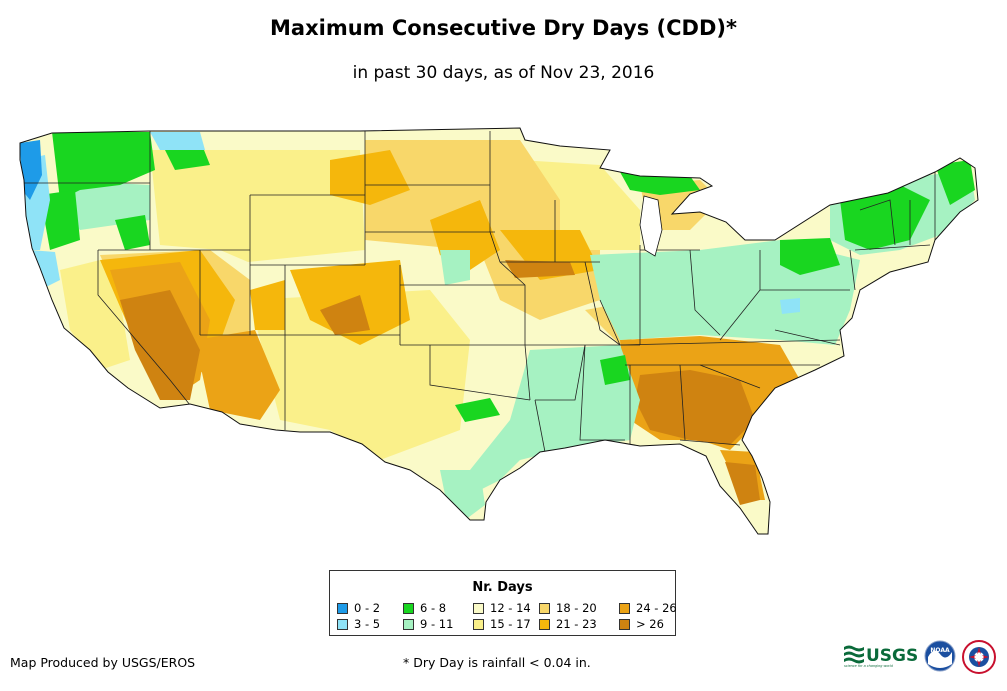 The image size is (1007, 691). I want to click on legend-item: 6 - 8, so click(424, 608).